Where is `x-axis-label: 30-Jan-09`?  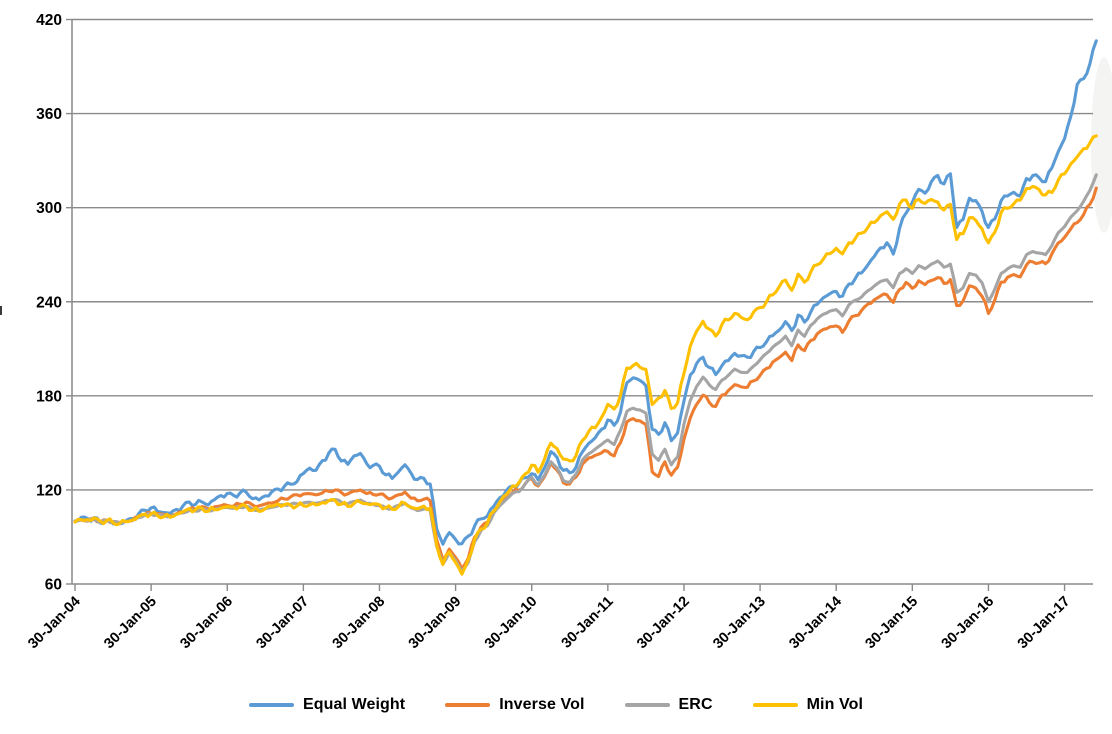
x-axis-label: 30-Jan-09 is located at coordinates (435, 623).